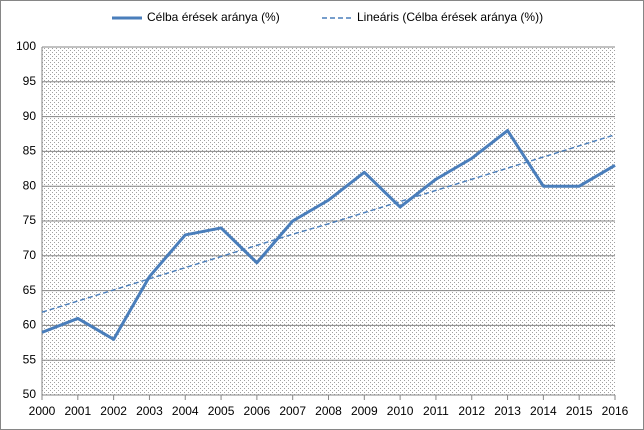 This screenshot has height=430, width=644. Describe the element at coordinates (292, 411) in the screenshot. I see `x-tick-label: 2007` at that location.